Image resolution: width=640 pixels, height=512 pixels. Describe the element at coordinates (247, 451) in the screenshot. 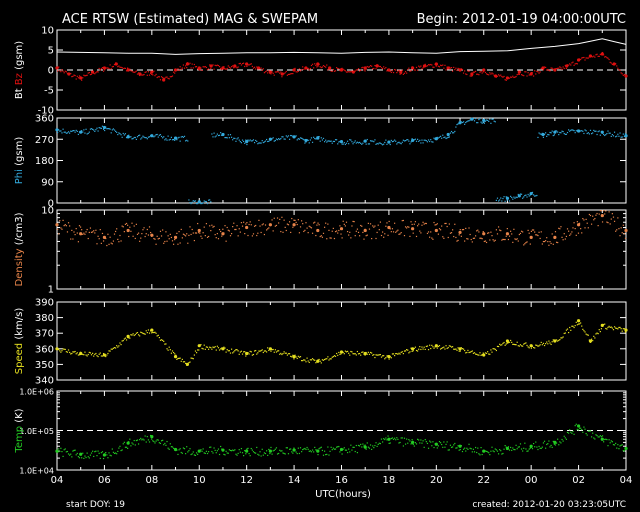

I see `data-point` at that location.